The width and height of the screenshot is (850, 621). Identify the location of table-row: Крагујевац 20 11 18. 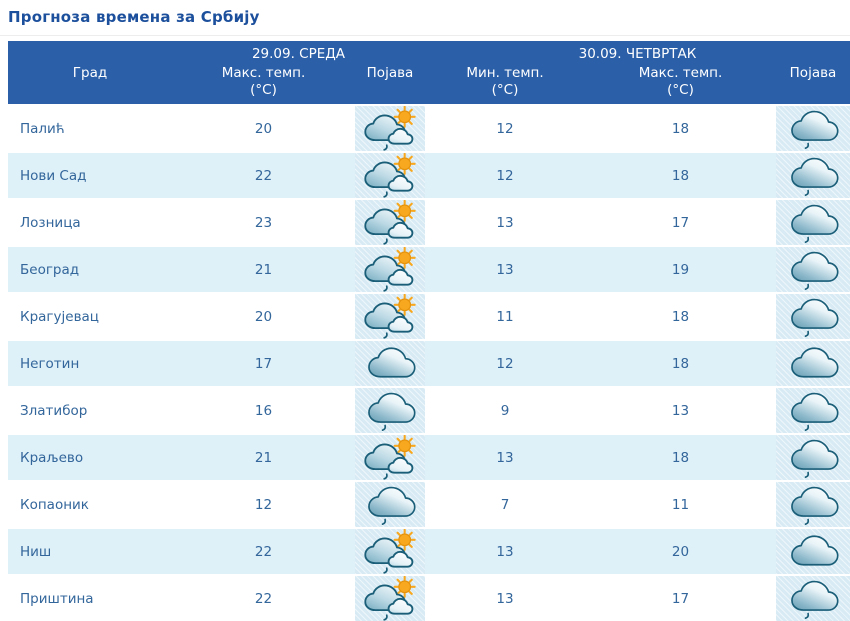
(429, 316).